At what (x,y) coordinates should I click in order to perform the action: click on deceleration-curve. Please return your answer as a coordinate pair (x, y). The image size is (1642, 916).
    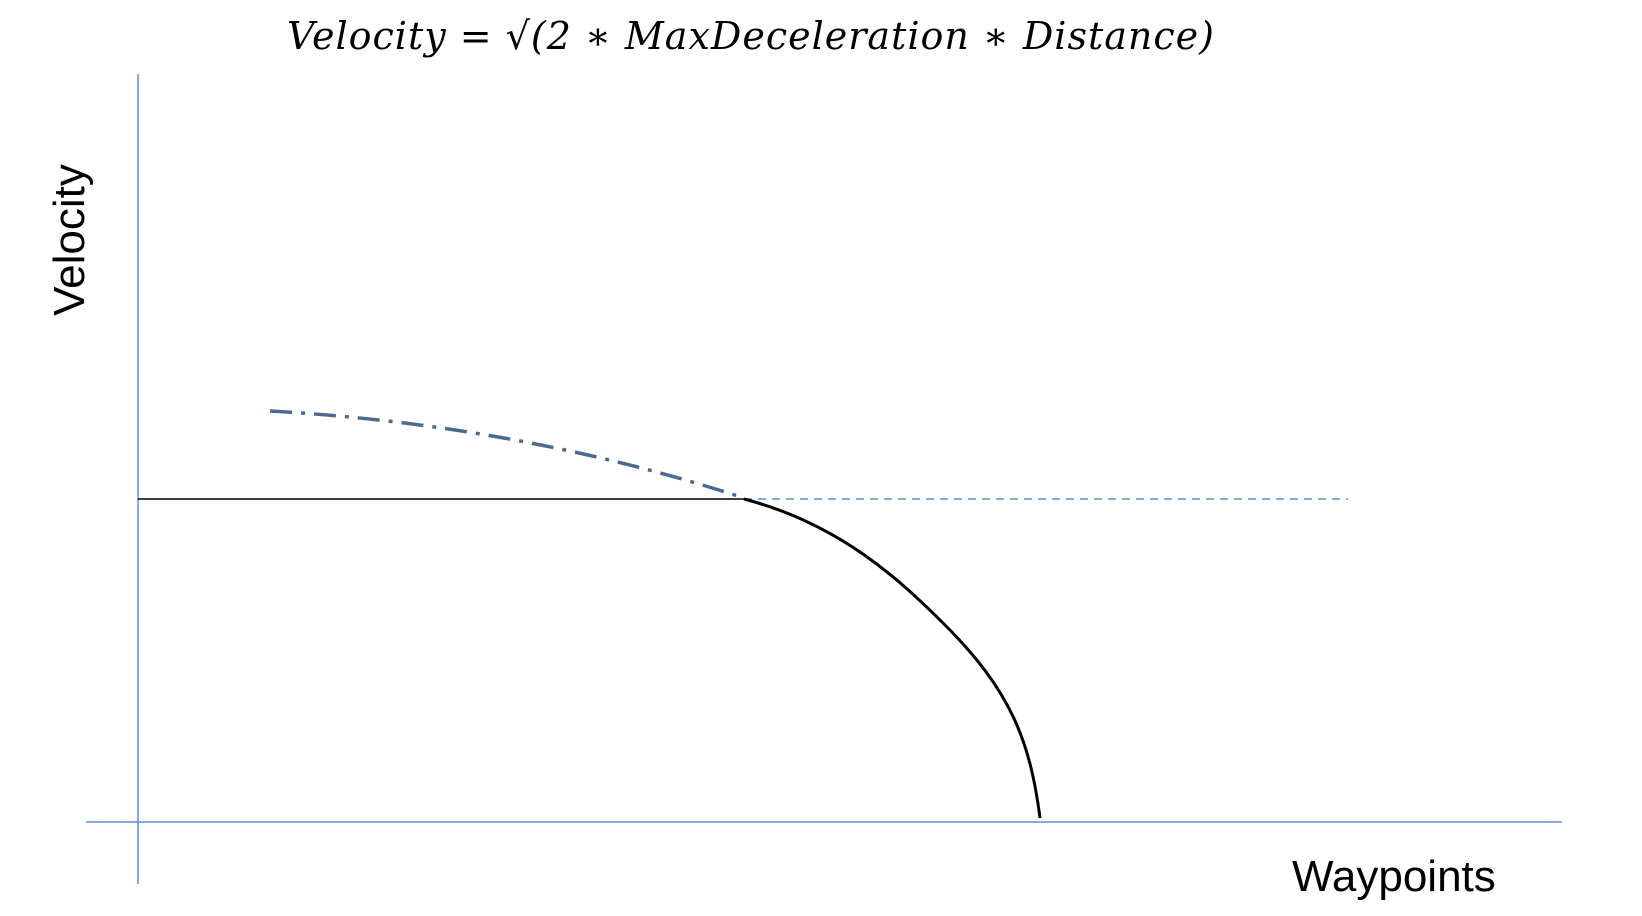
    Looking at the image, I should click on (892, 658).